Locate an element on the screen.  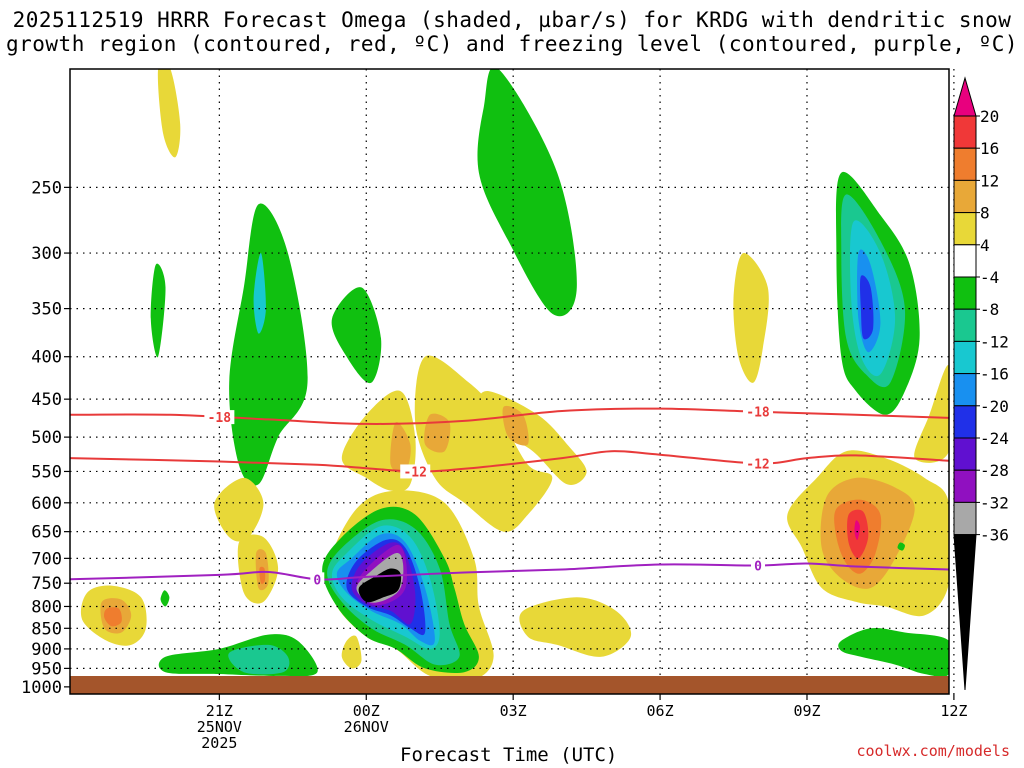
colorbar-label-10: -24 is located at coordinates (994, 438).